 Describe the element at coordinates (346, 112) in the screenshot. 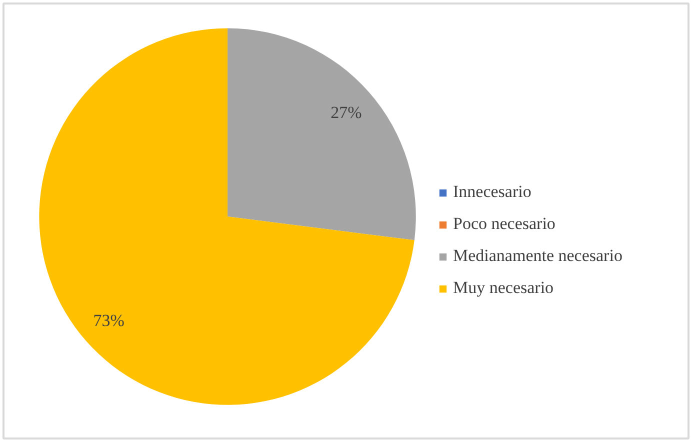

I see `data-label: 27%` at that location.